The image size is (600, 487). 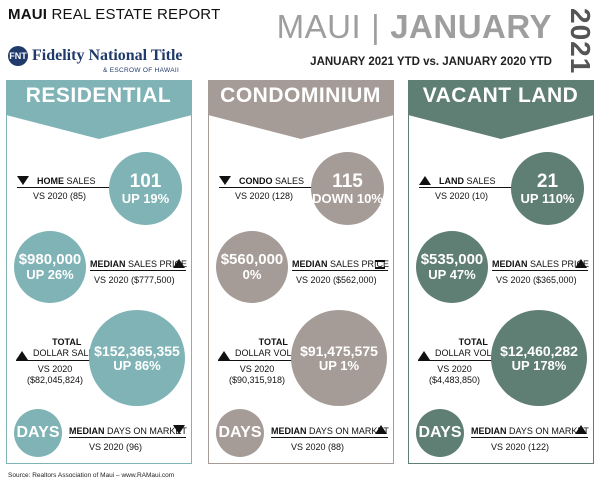 I want to click on volume-value: $91,475,575, so click(x=339, y=350).